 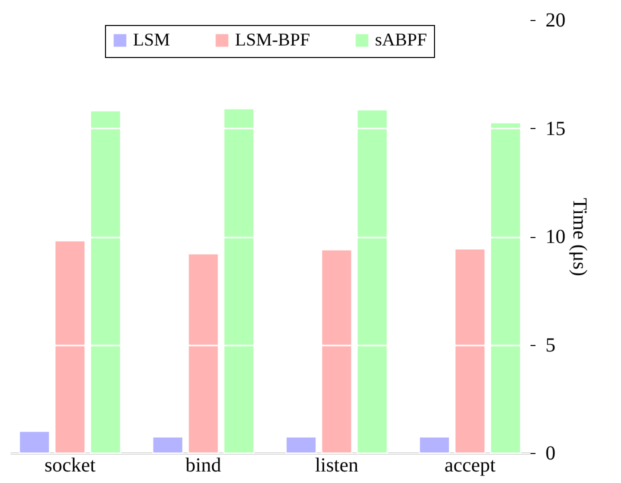 I want to click on x-tick-label: bind, so click(x=204, y=465).